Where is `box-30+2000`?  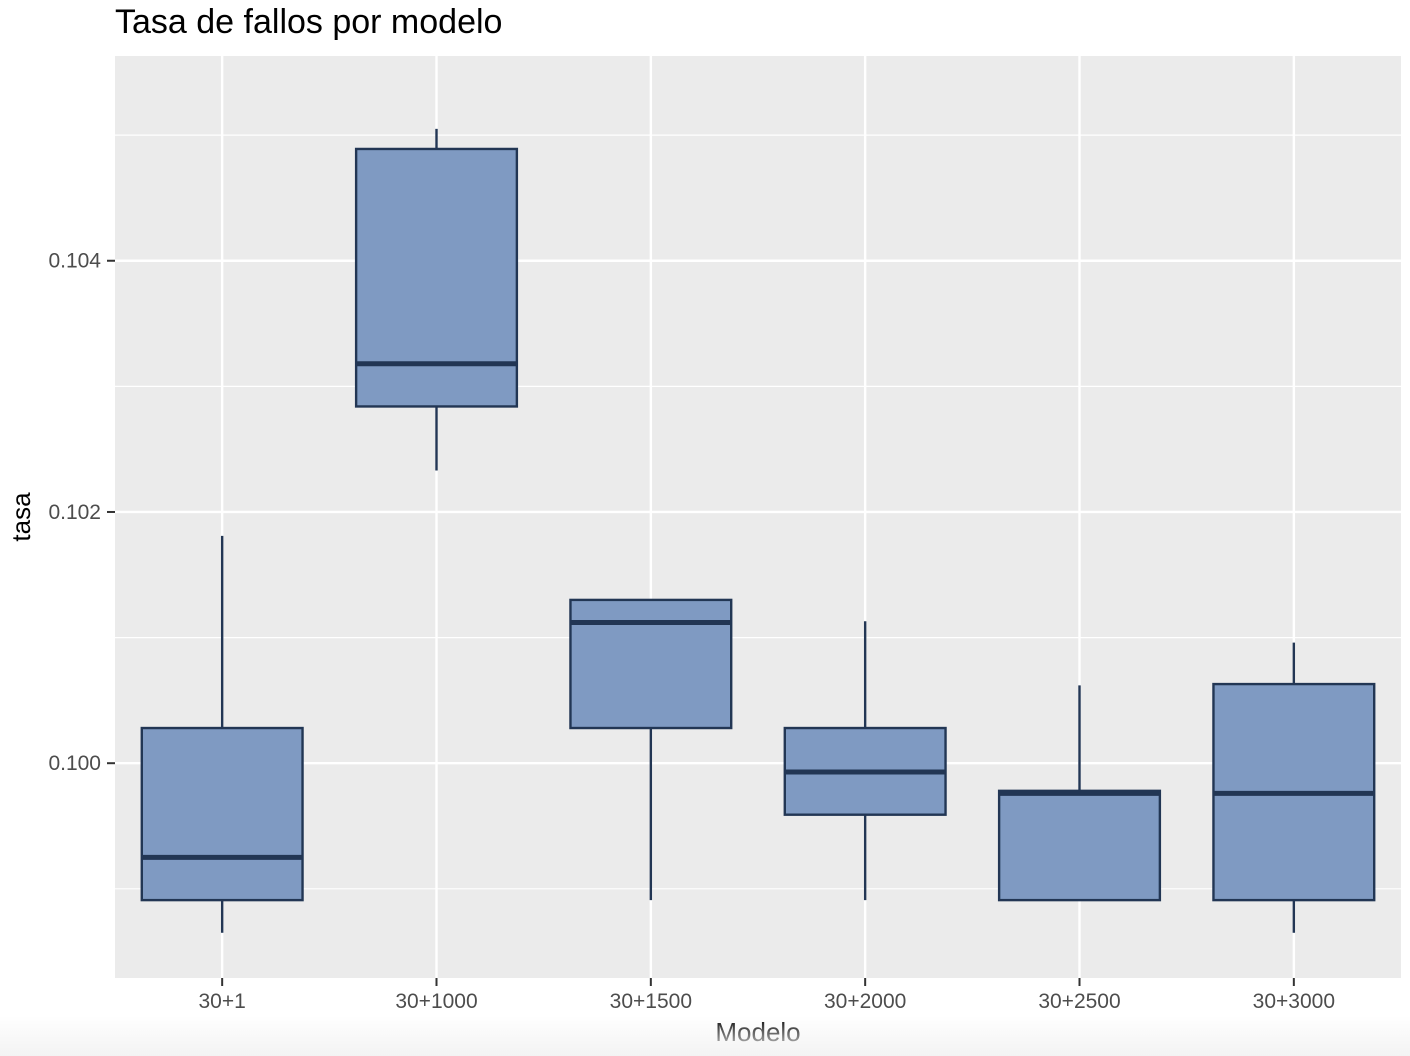
box-30+2000 is located at coordinates (865, 761).